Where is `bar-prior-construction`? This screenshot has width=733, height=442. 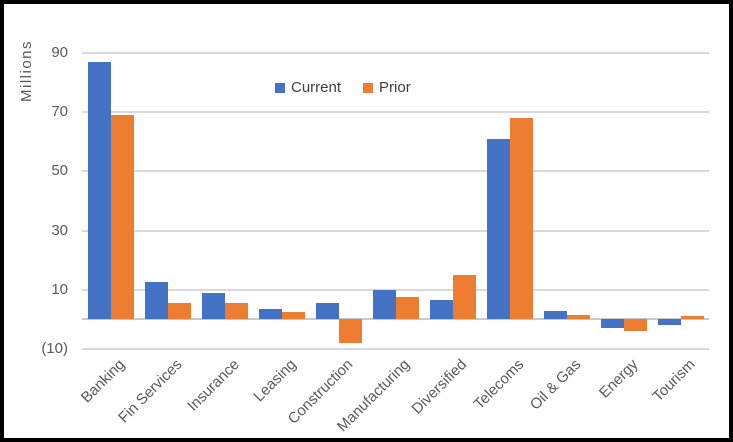 bar-prior-construction is located at coordinates (350, 331).